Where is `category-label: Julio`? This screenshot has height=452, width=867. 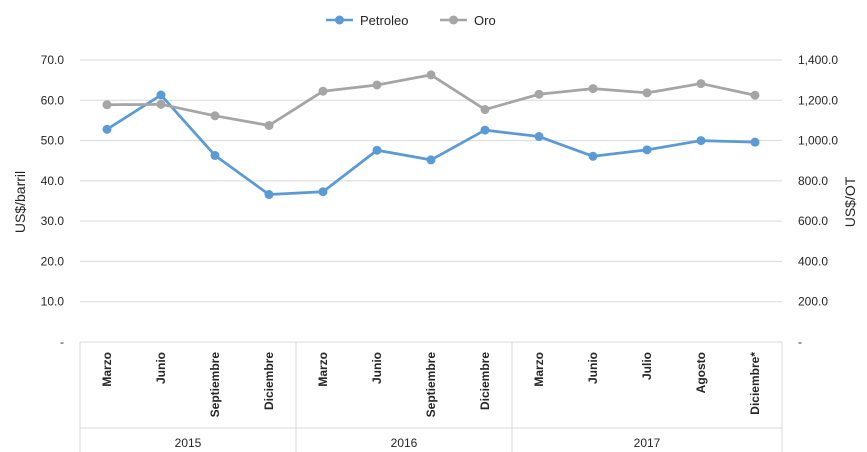
category-label: Julio is located at coordinates (647, 366).